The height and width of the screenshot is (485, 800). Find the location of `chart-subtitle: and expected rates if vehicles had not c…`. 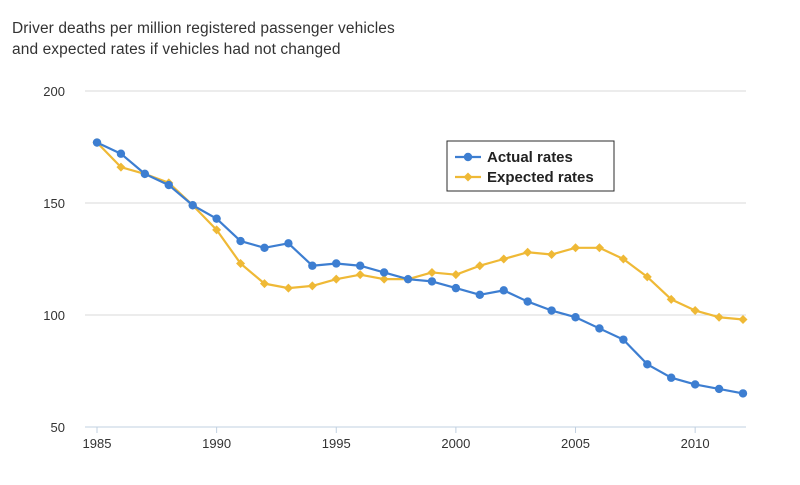

chart-subtitle: and expected rates if vehicles had not c… is located at coordinates (176, 49).